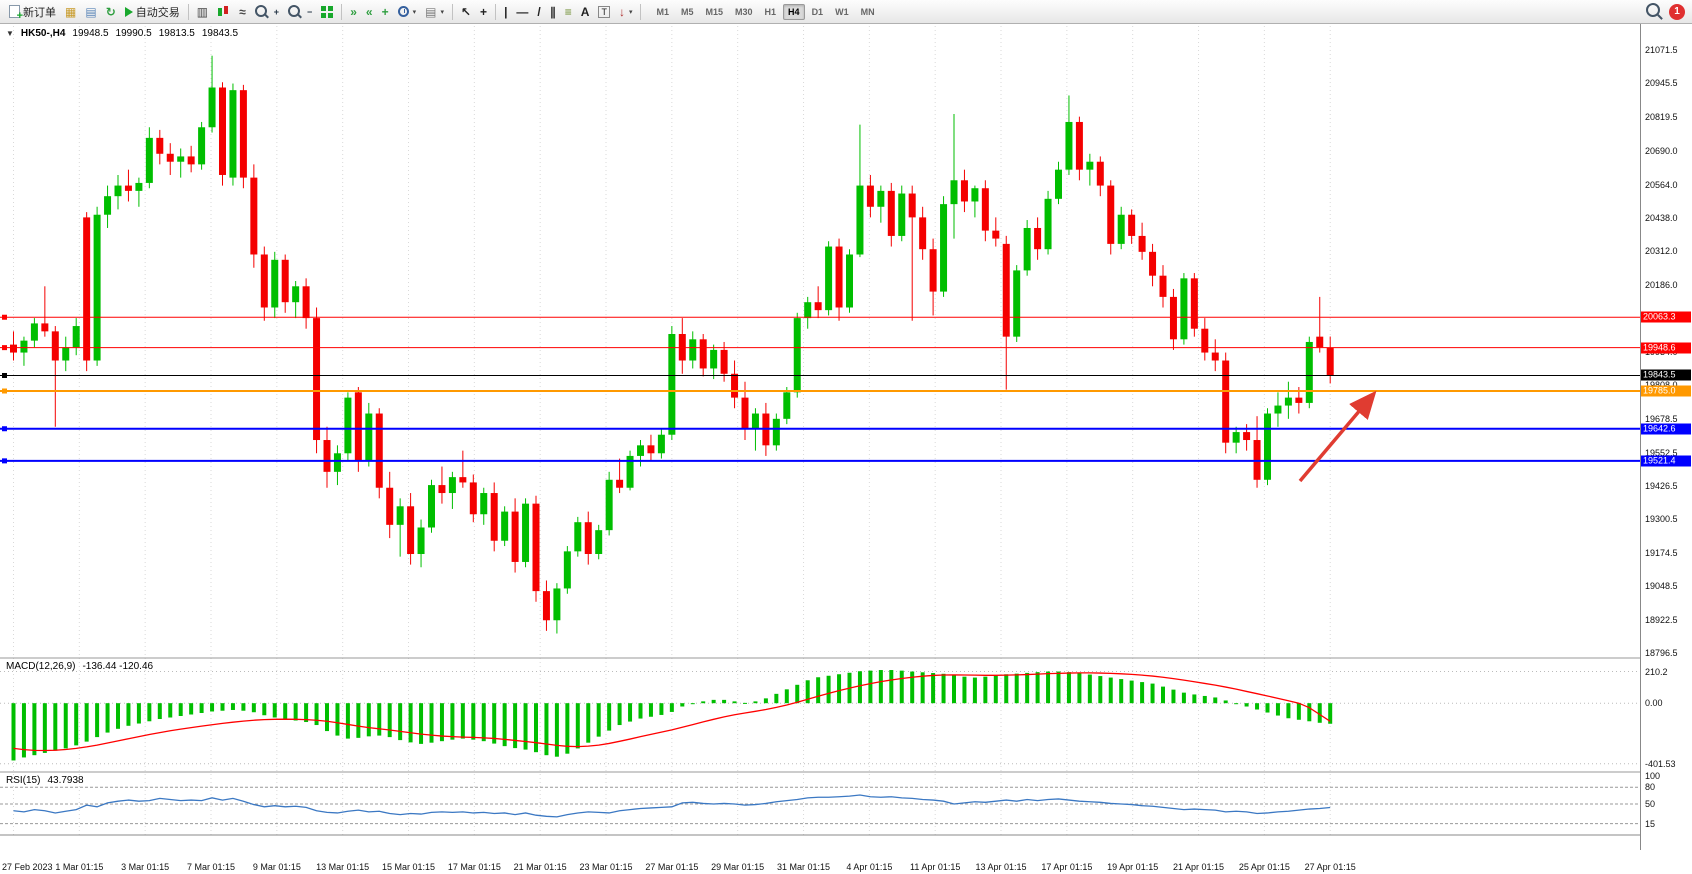 The image size is (1692, 874). Describe the element at coordinates (39, 12) in the screenshot. I see `new-order-button-label: 新订单` at that location.